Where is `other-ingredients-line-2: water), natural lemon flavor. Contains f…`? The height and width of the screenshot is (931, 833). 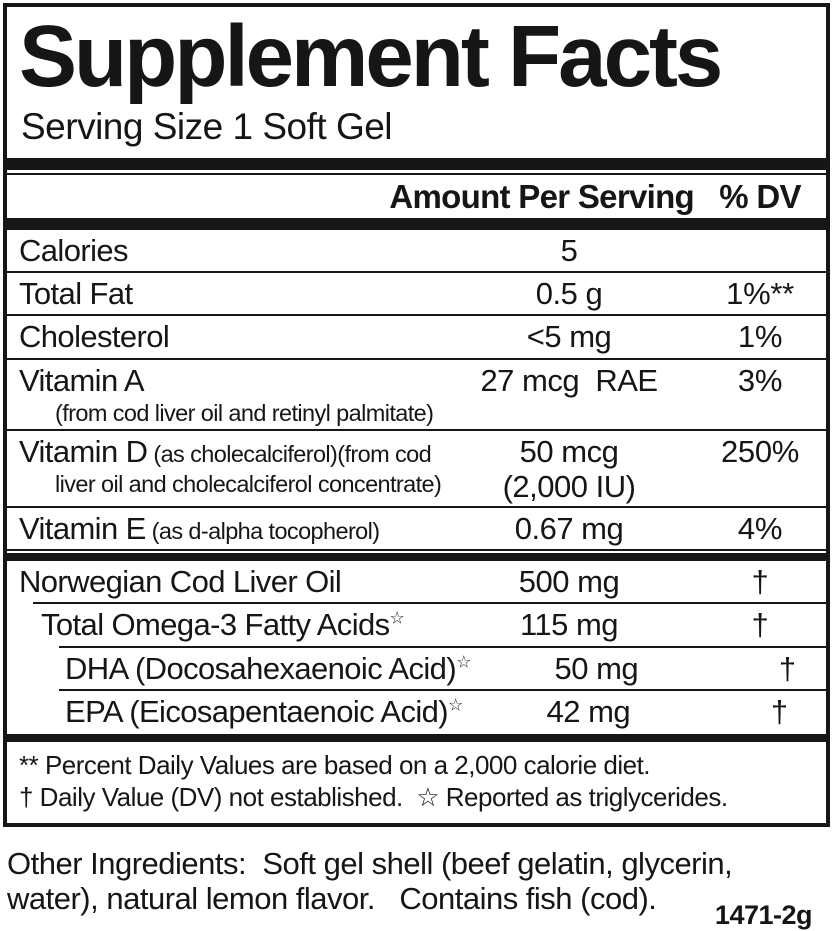
other-ingredients-line-2: water), natural lemon flavor. Contains f… is located at coordinates (332, 899).